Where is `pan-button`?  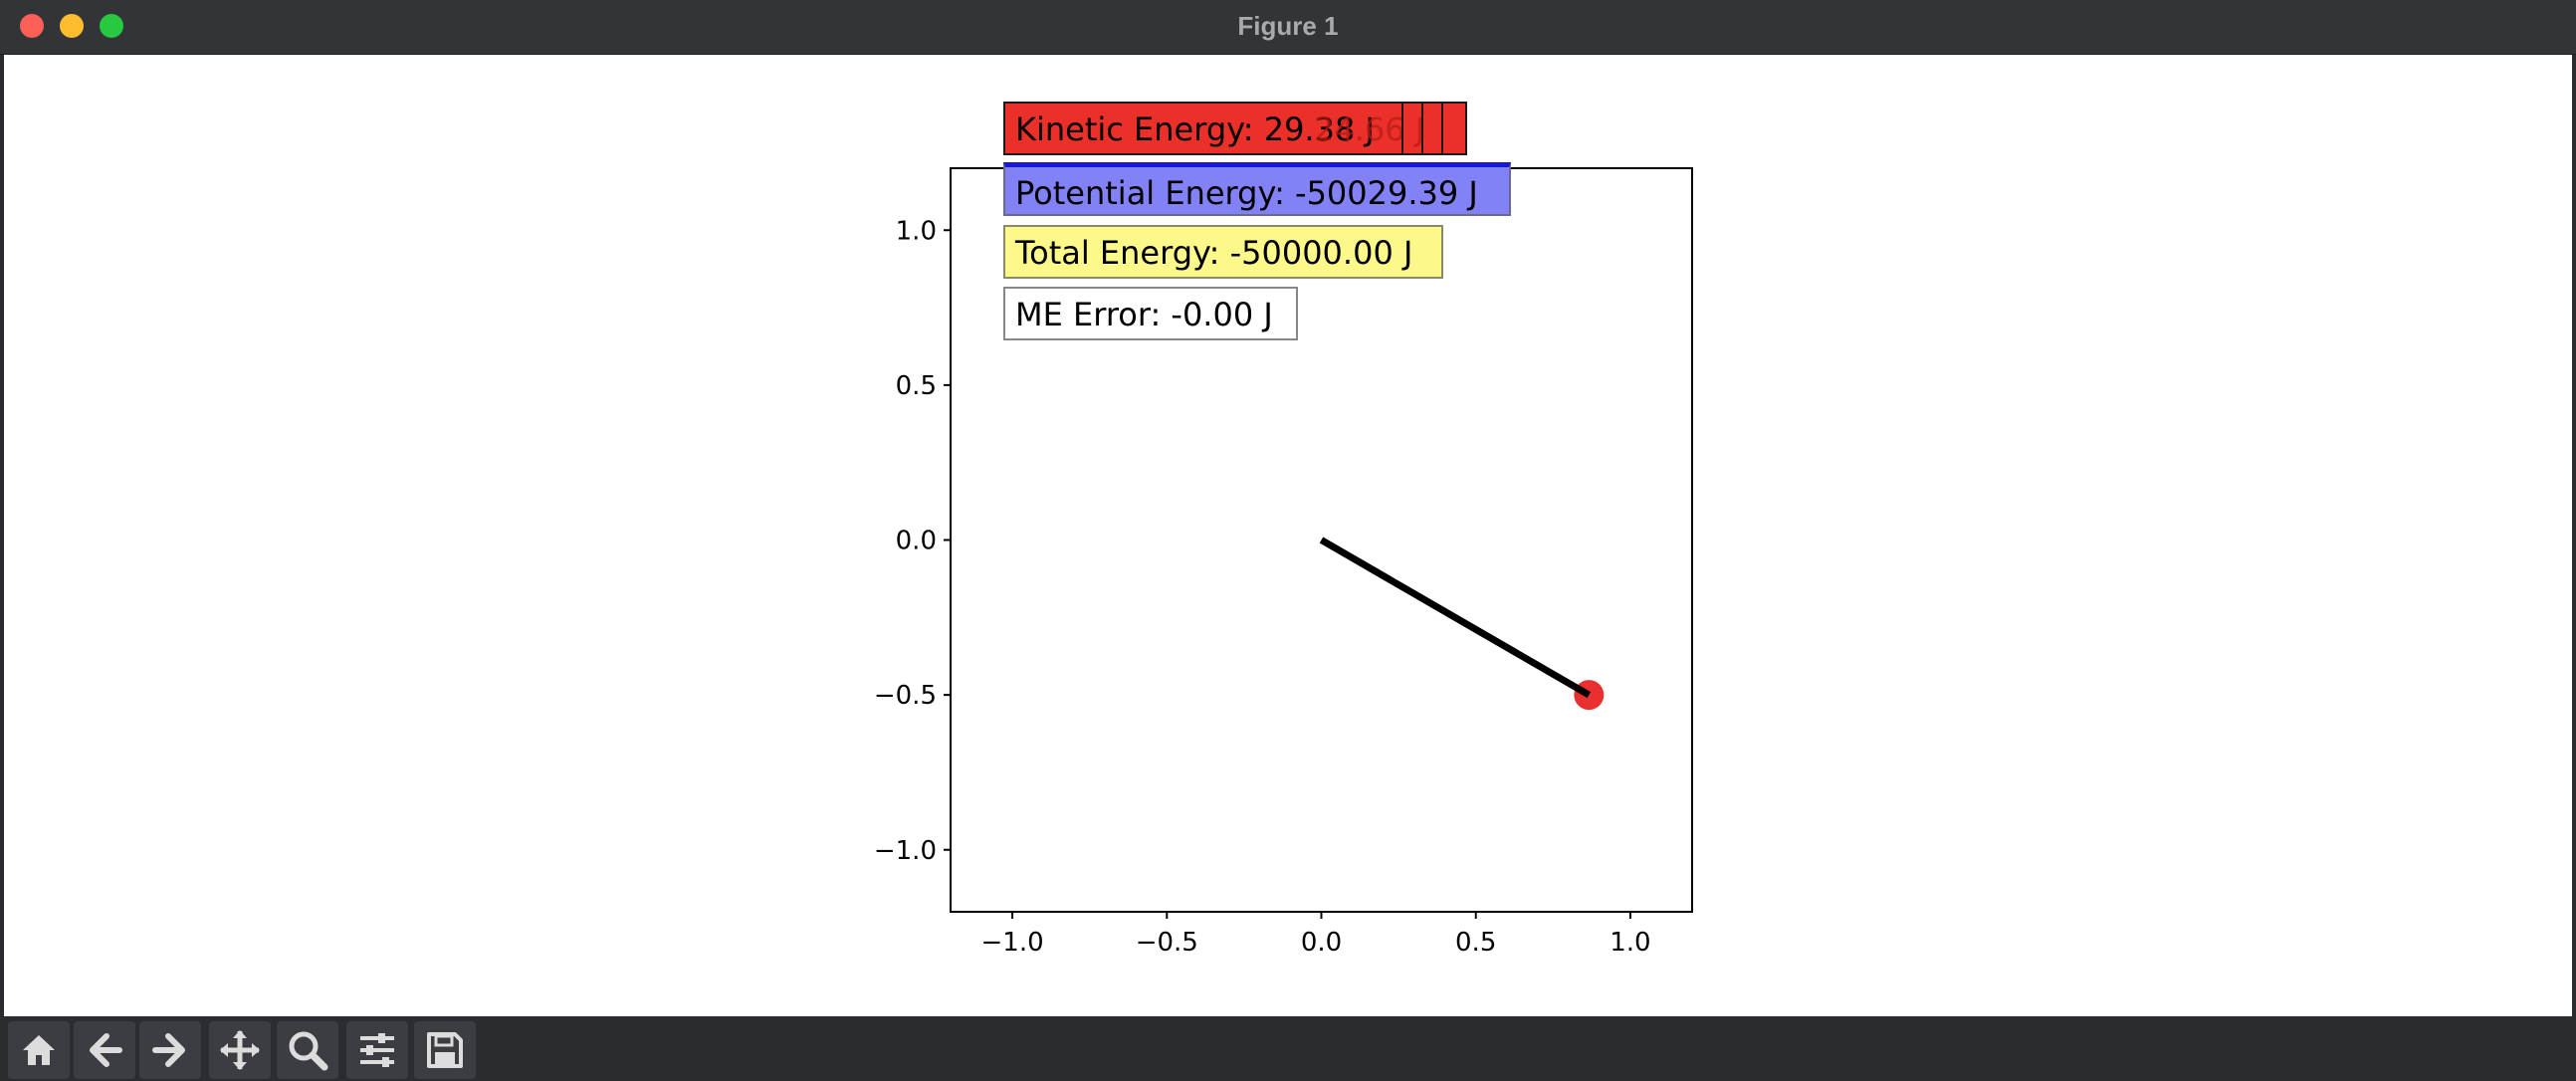 pan-button is located at coordinates (240, 1050).